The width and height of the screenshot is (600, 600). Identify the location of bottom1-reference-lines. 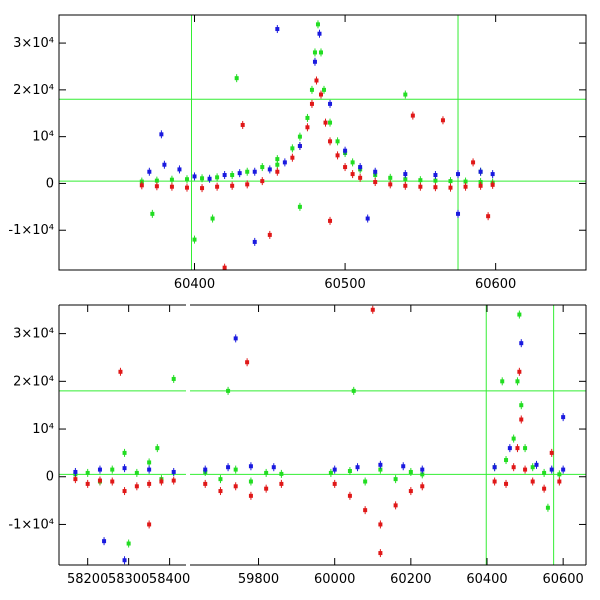
(122, 432).